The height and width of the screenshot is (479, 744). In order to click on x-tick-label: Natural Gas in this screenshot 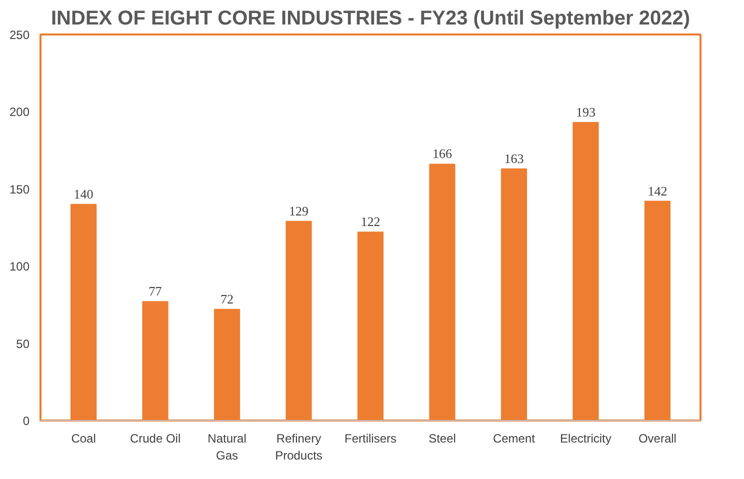, I will do `click(227, 447)`.